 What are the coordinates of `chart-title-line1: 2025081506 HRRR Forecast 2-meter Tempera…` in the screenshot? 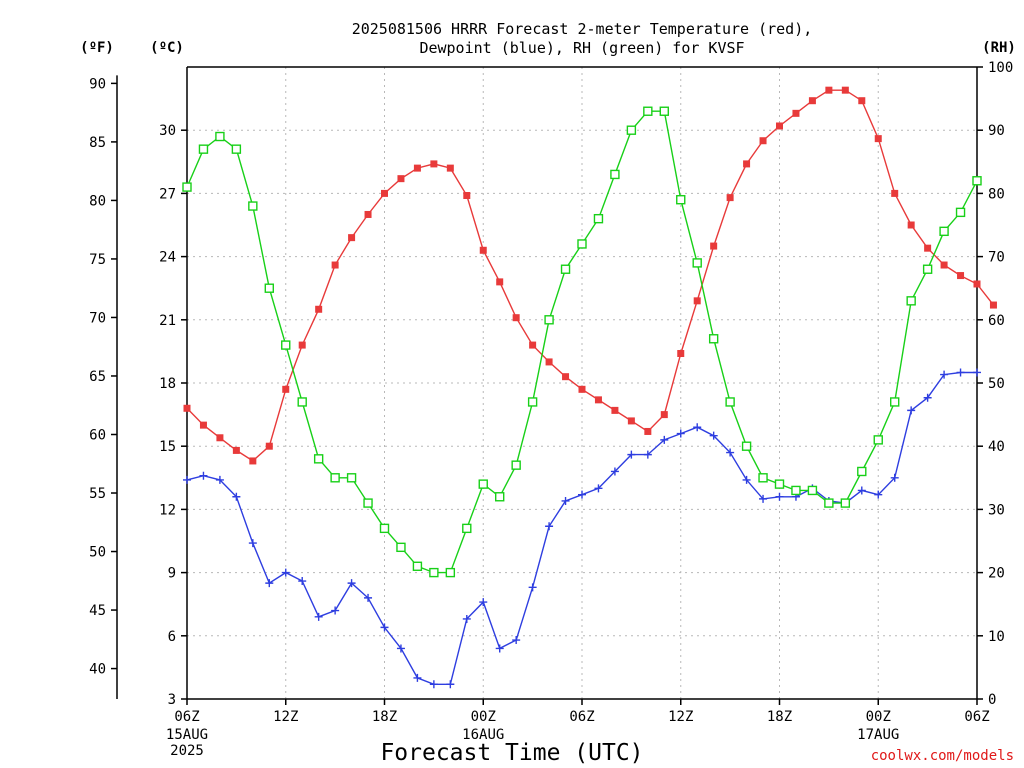 It's located at (582, 29).